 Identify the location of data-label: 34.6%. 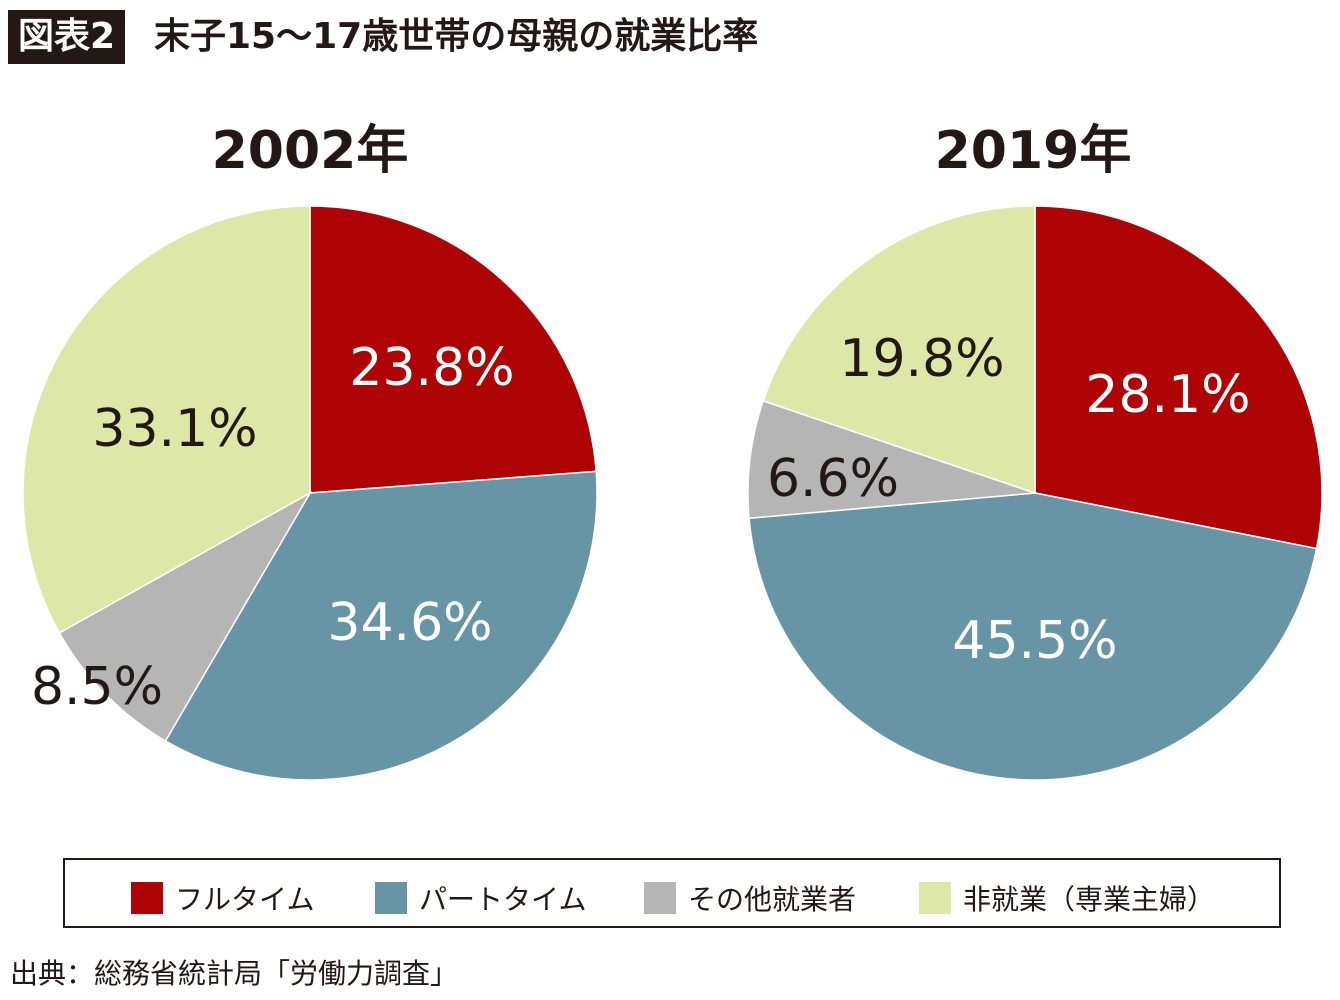
(409, 623).